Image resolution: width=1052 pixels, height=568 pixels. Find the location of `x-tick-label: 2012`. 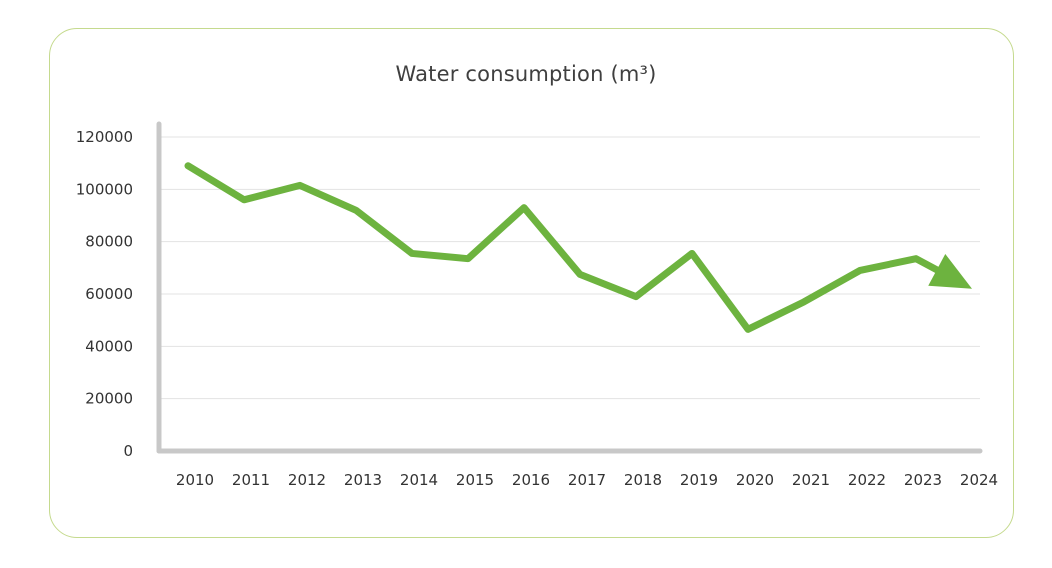

x-tick-label: 2012 is located at coordinates (307, 480).